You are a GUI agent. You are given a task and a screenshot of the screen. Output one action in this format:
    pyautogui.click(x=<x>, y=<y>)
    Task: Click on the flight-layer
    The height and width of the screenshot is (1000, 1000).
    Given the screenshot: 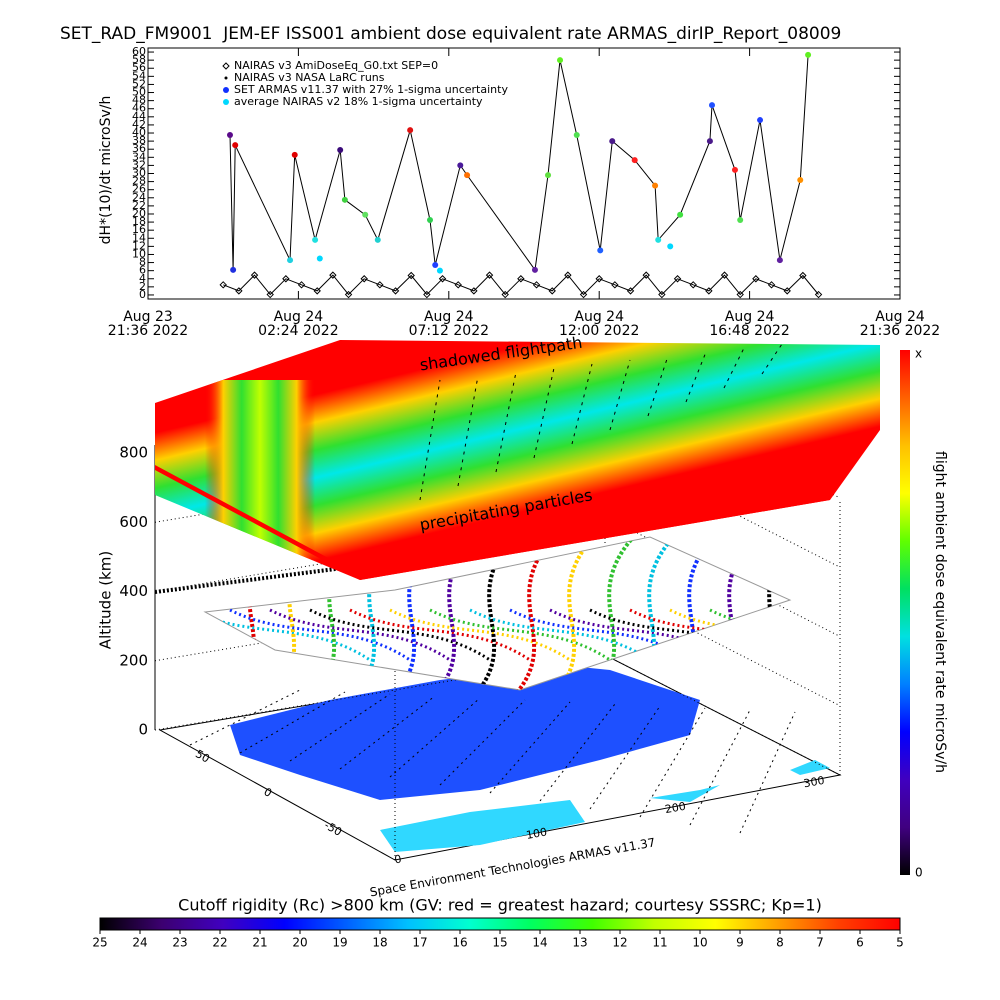 What is the action you would take?
    pyautogui.click(x=497, y=613)
    